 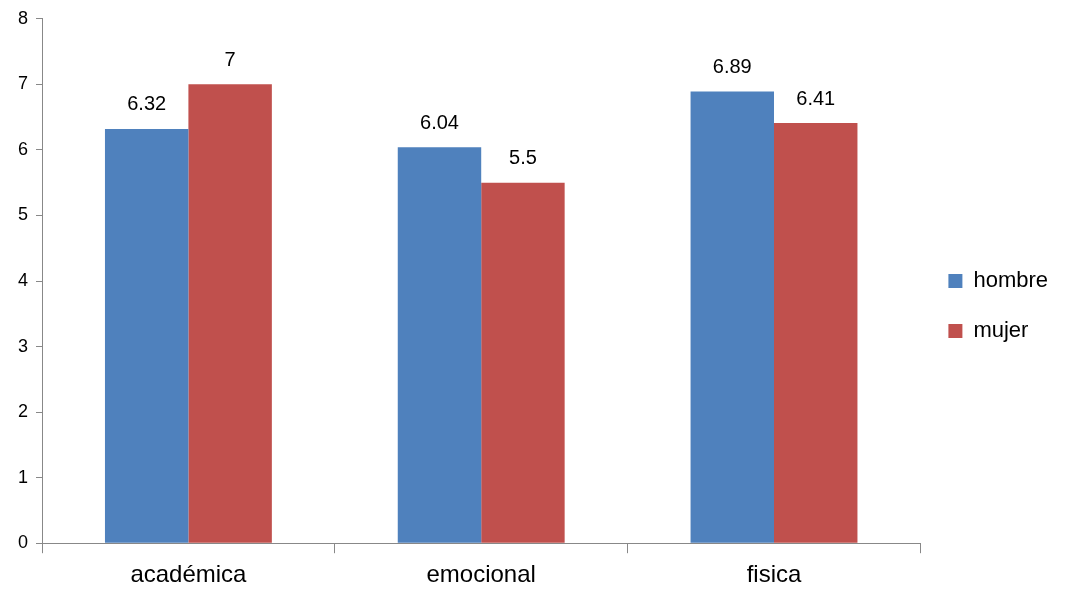 What do you see at coordinates (523, 157) in the screenshot?
I see `data-label: 5.5` at bounding box center [523, 157].